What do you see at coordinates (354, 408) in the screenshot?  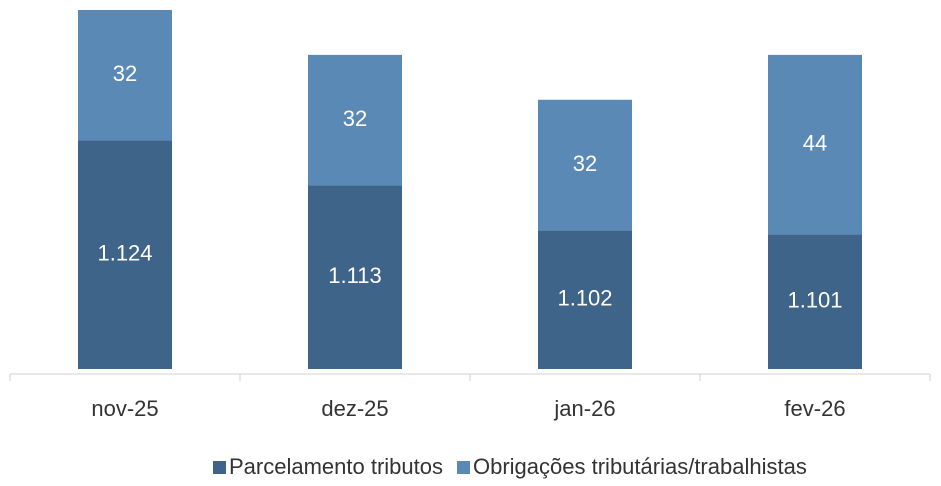 I see `x-tick-label: dez-25` at bounding box center [354, 408].